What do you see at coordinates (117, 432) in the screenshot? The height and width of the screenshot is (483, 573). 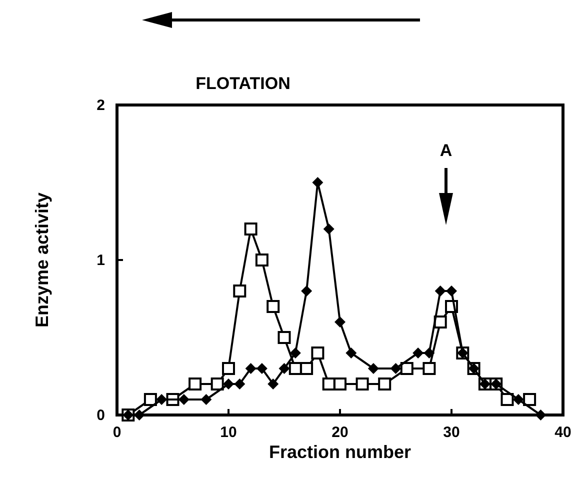 I see `x-tick-label: 0` at bounding box center [117, 432].